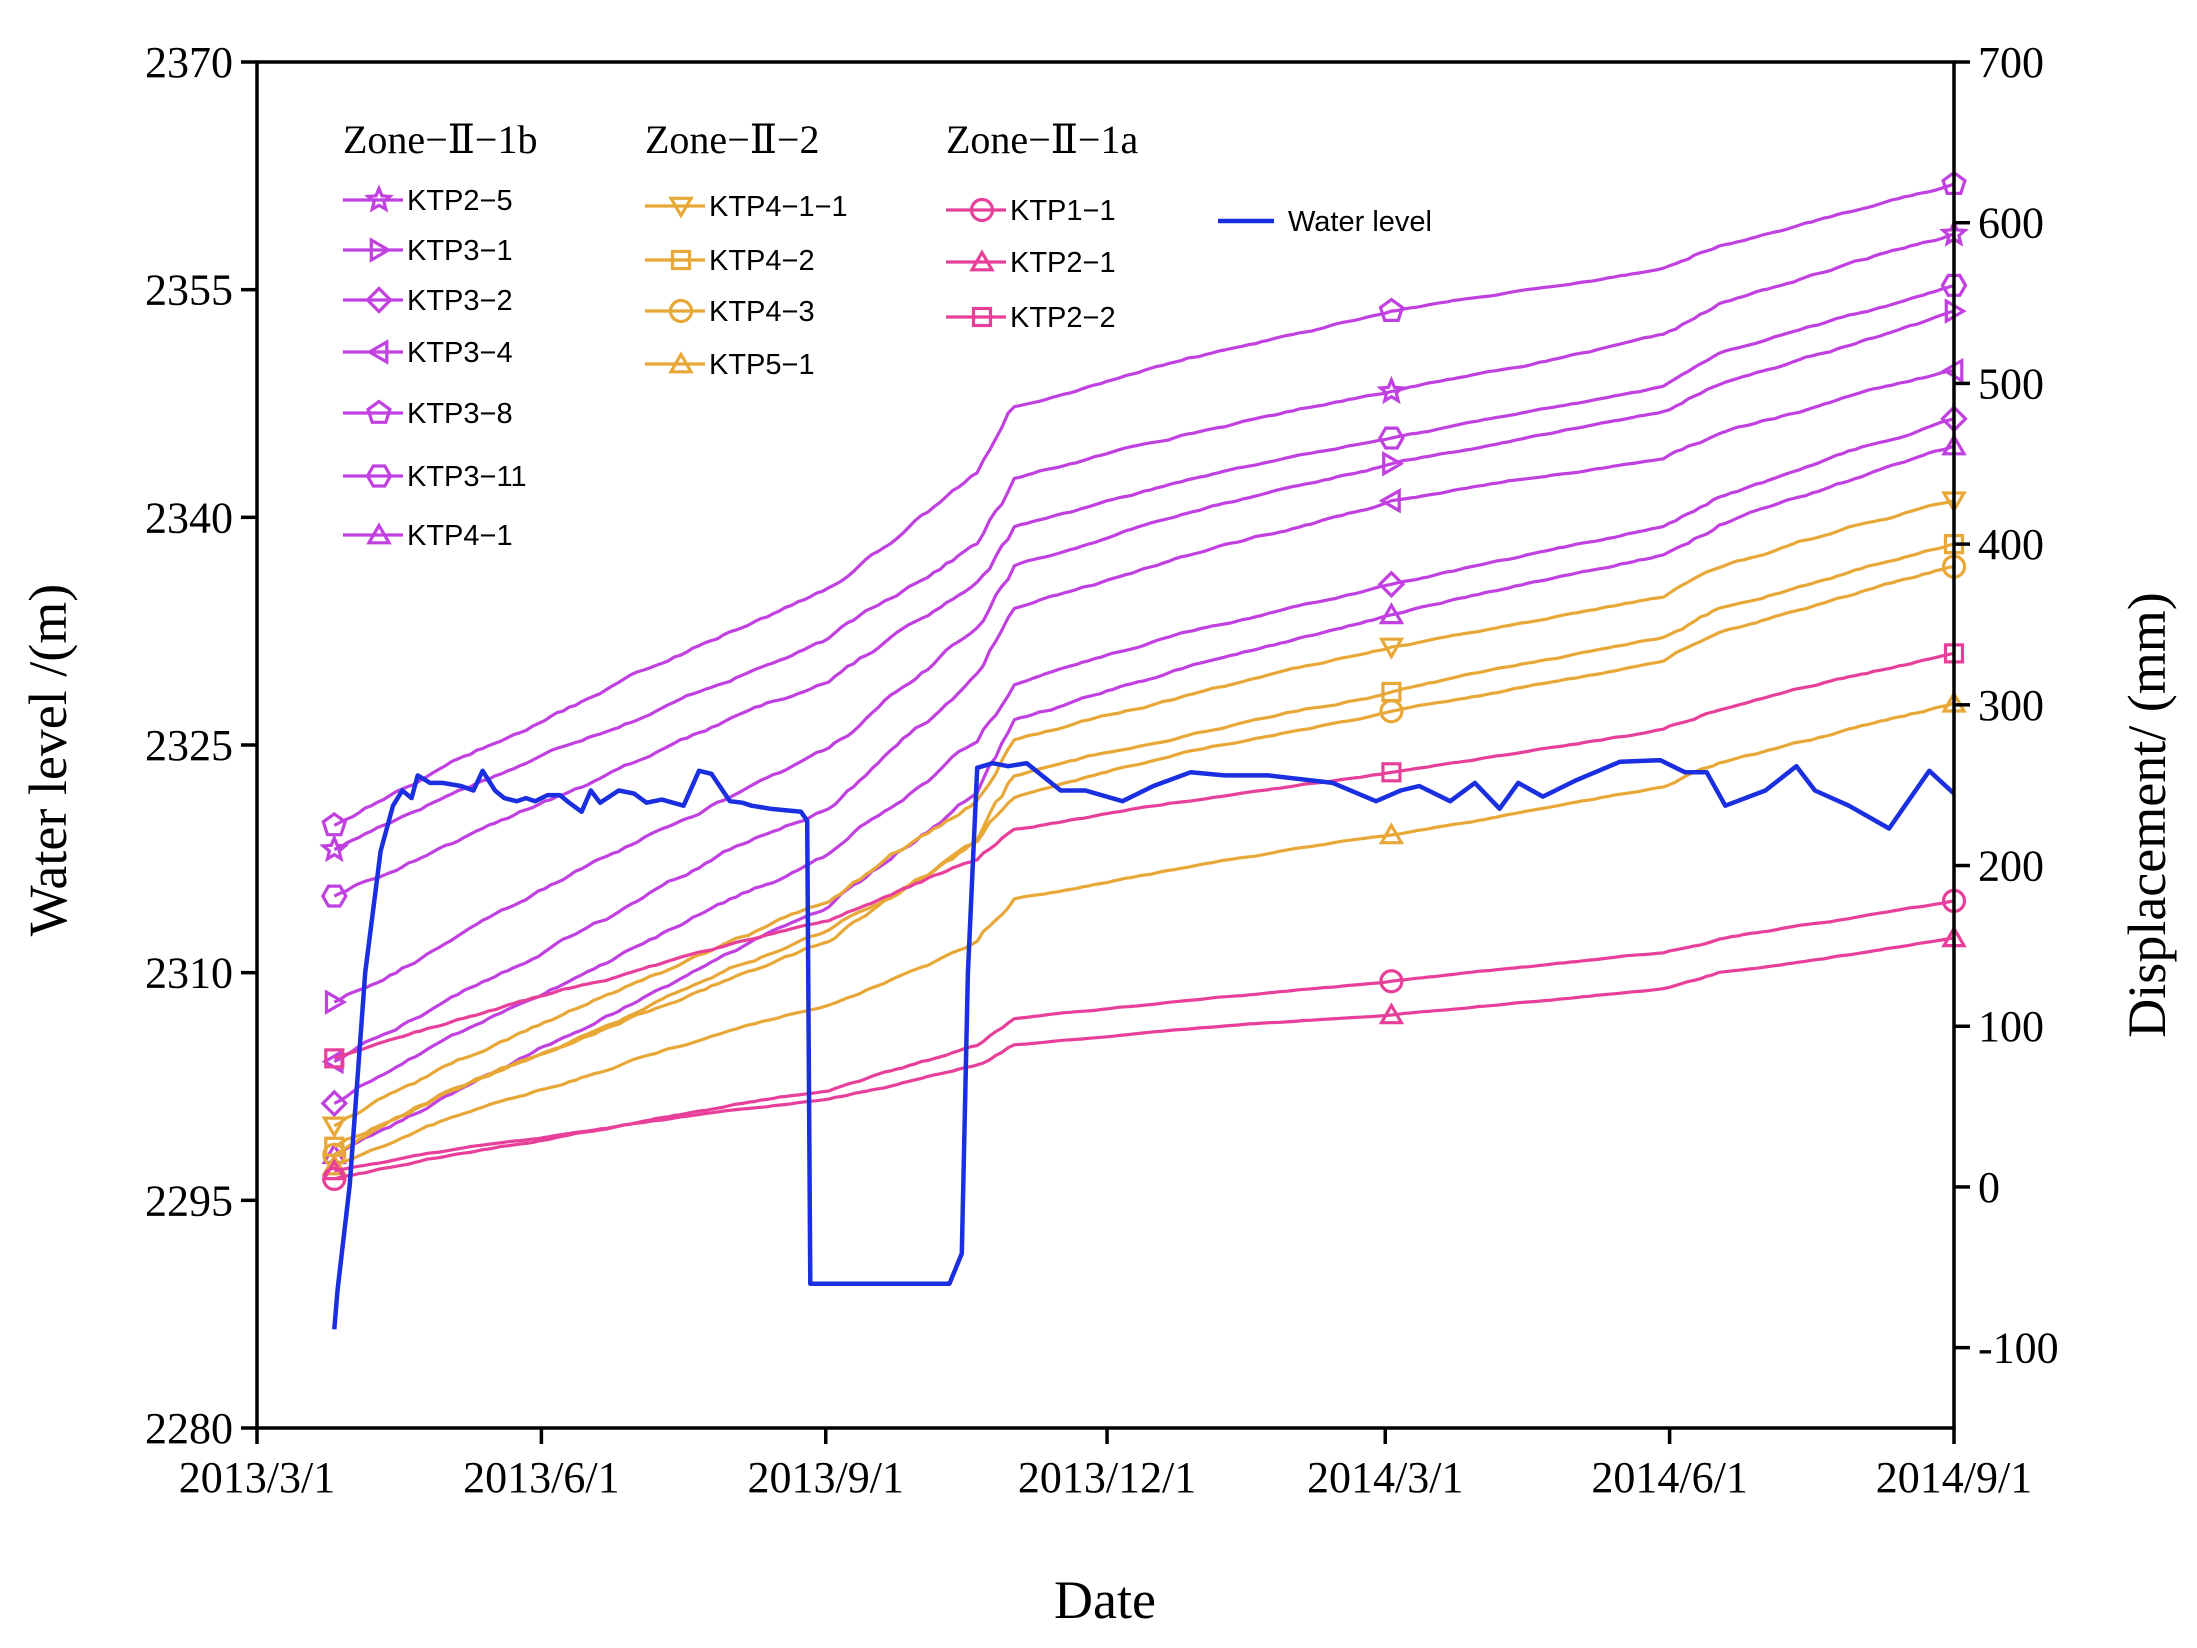 This screenshot has width=2197, height=1648. I want to click on right-y-tick-label: 500, so click(2011, 383).